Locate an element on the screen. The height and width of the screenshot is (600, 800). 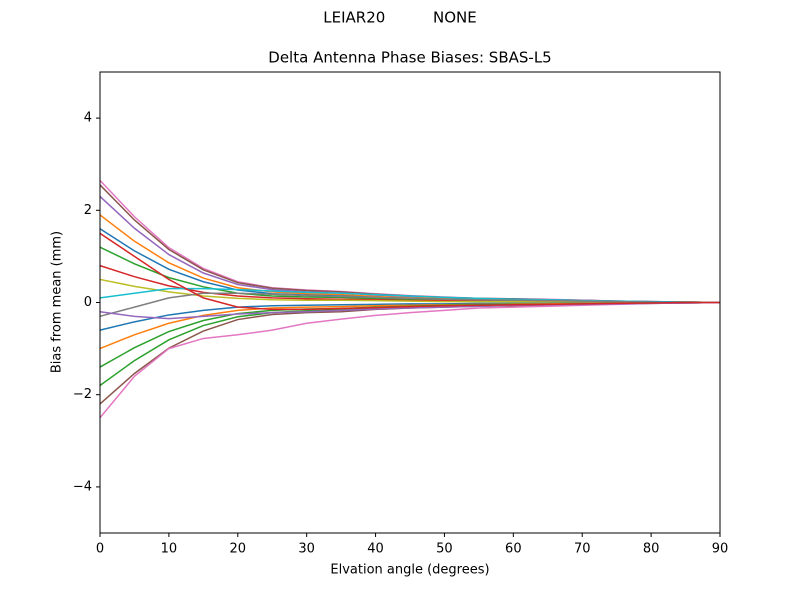
y-tick-label: −2 is located at coordinates (82, 394).